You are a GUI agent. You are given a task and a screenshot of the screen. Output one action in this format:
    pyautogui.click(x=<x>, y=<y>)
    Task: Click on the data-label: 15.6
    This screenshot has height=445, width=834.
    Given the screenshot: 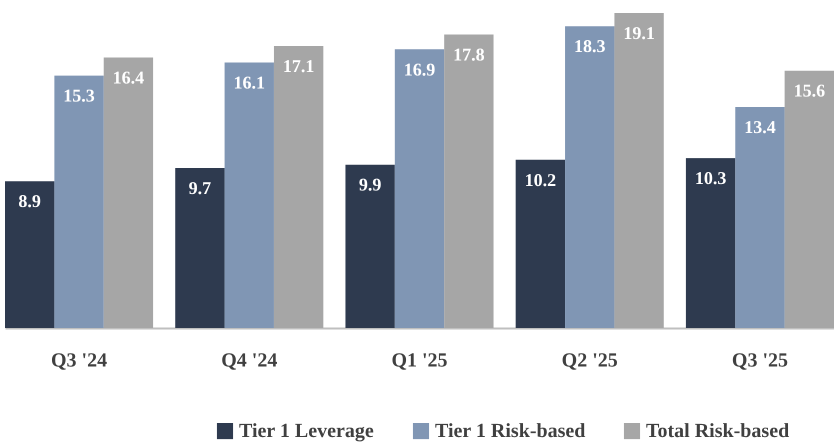 What is the action you would take?
    pyautogui.click(x=810, y=90)
    